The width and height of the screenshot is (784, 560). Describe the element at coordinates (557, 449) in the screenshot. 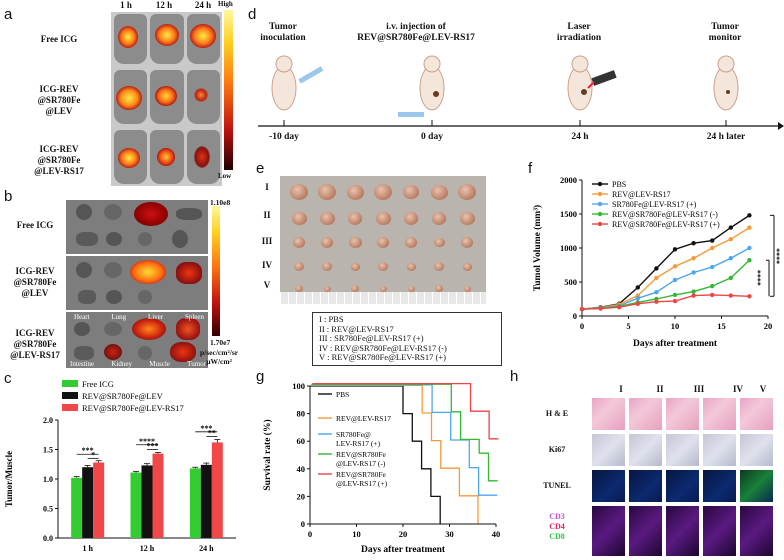

I see `row-label-ki67: Ki67` at that location.